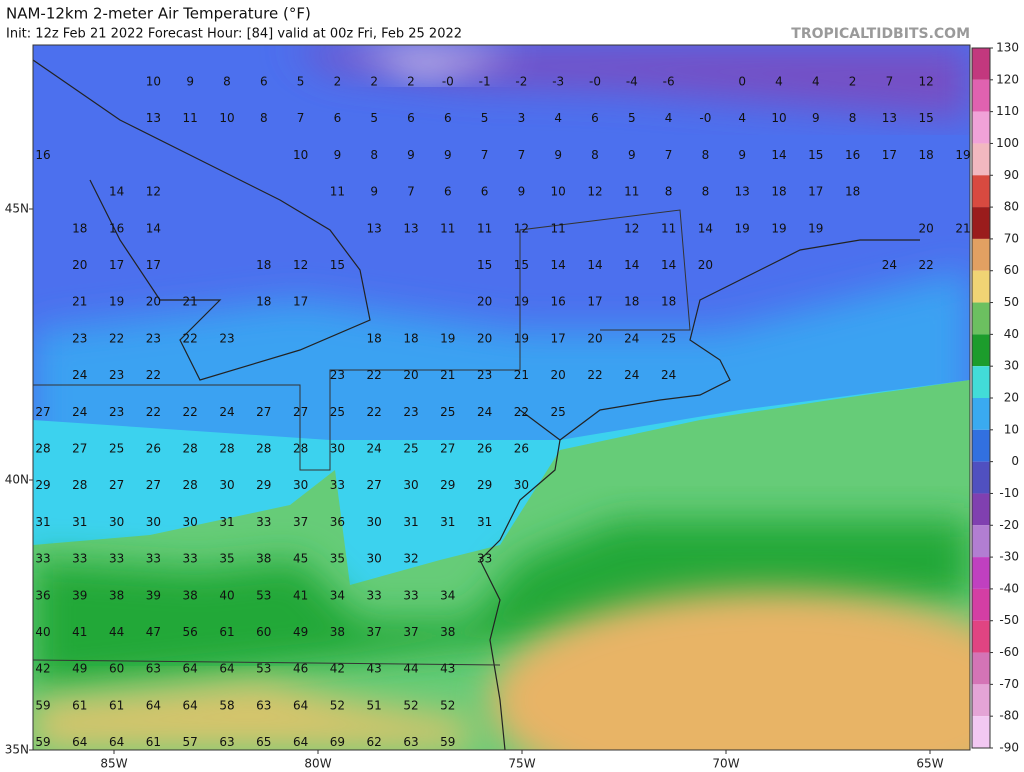 This screenshot has height=772, width=1024. Describe the element at coordinates (926, 118) in the screenshot. I see `grid-value: 15` at that location.